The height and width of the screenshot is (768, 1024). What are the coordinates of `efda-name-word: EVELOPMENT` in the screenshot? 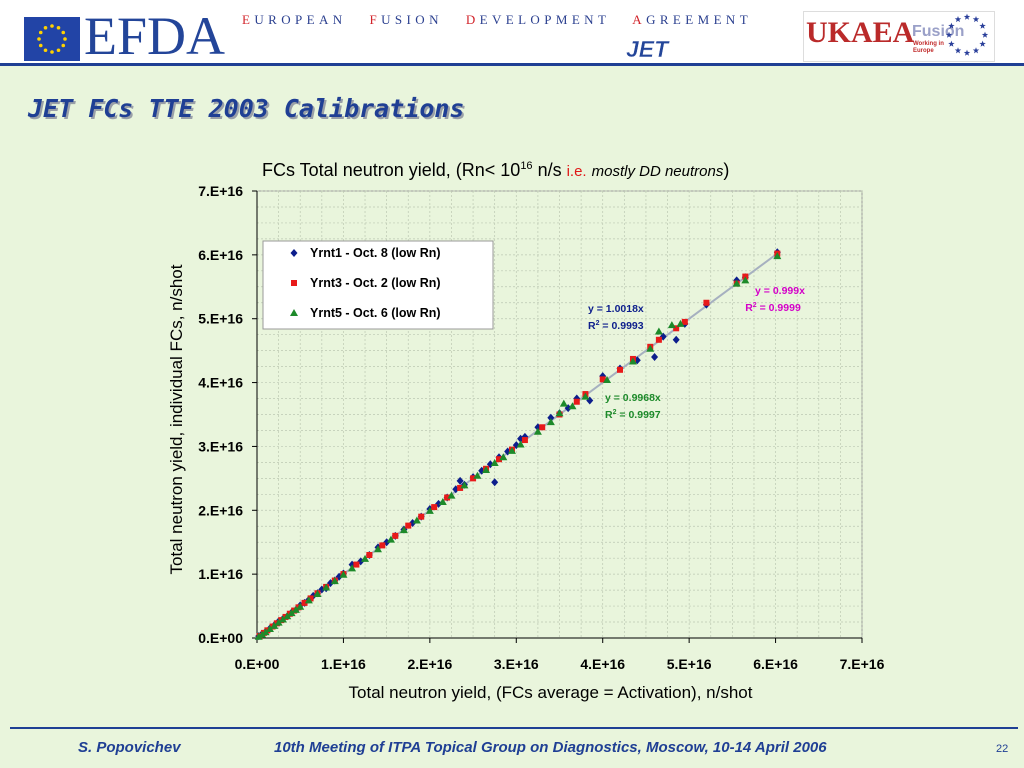 It's located at (556, 19).